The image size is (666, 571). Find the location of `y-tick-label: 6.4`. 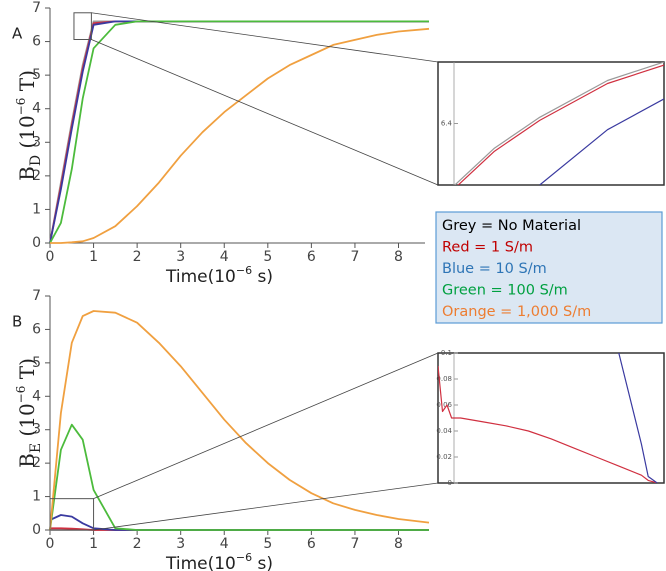

y-tick-label: 6.4 is located at coordinates (447, 124).